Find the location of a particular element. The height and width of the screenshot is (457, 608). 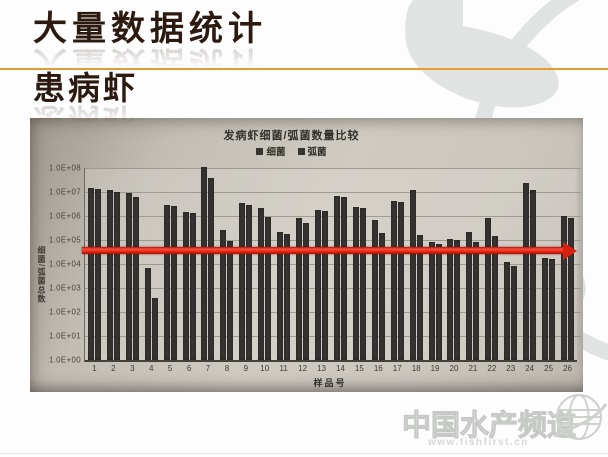

bar-group: 19 is located at coordinates (435, 270).